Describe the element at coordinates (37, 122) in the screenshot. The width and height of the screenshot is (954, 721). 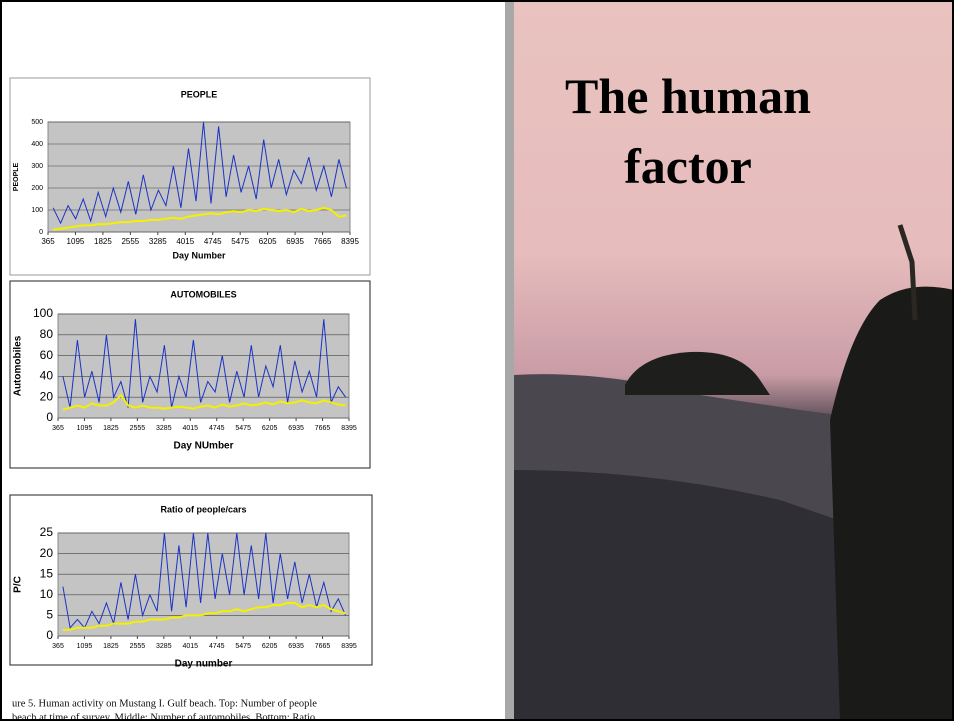
I see `y-tick-label: 500` at that location.